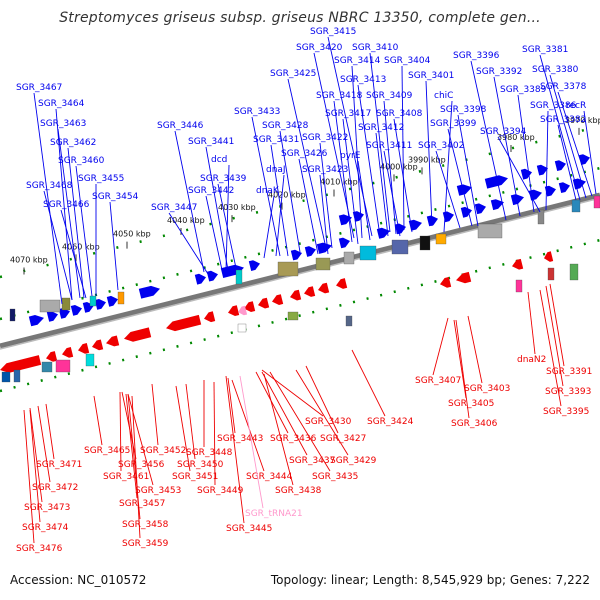 This screenshot has width=600, height=600. I want to click on top-gene-label: SGR_3446, so click(180, 126).